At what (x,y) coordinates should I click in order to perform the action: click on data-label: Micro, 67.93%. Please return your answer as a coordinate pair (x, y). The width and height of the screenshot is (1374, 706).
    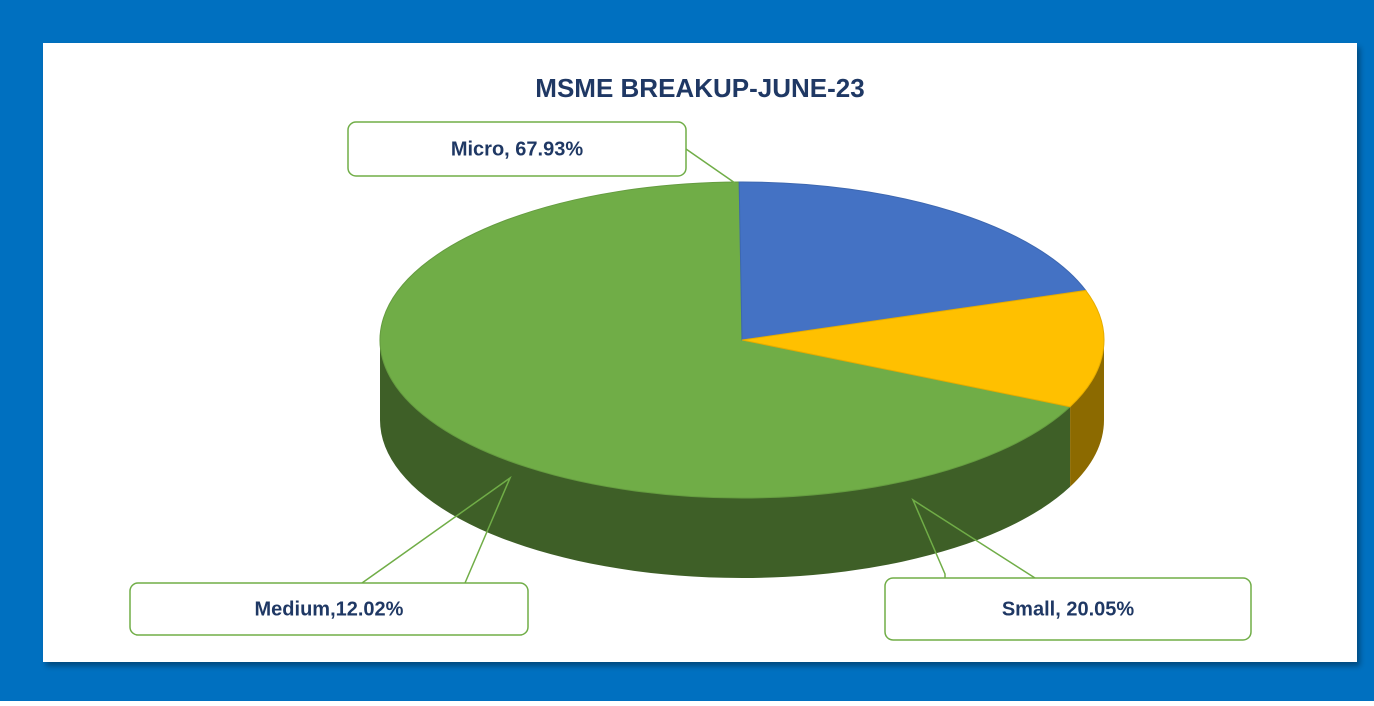
    Looking at the image, I should click on (517, 149).